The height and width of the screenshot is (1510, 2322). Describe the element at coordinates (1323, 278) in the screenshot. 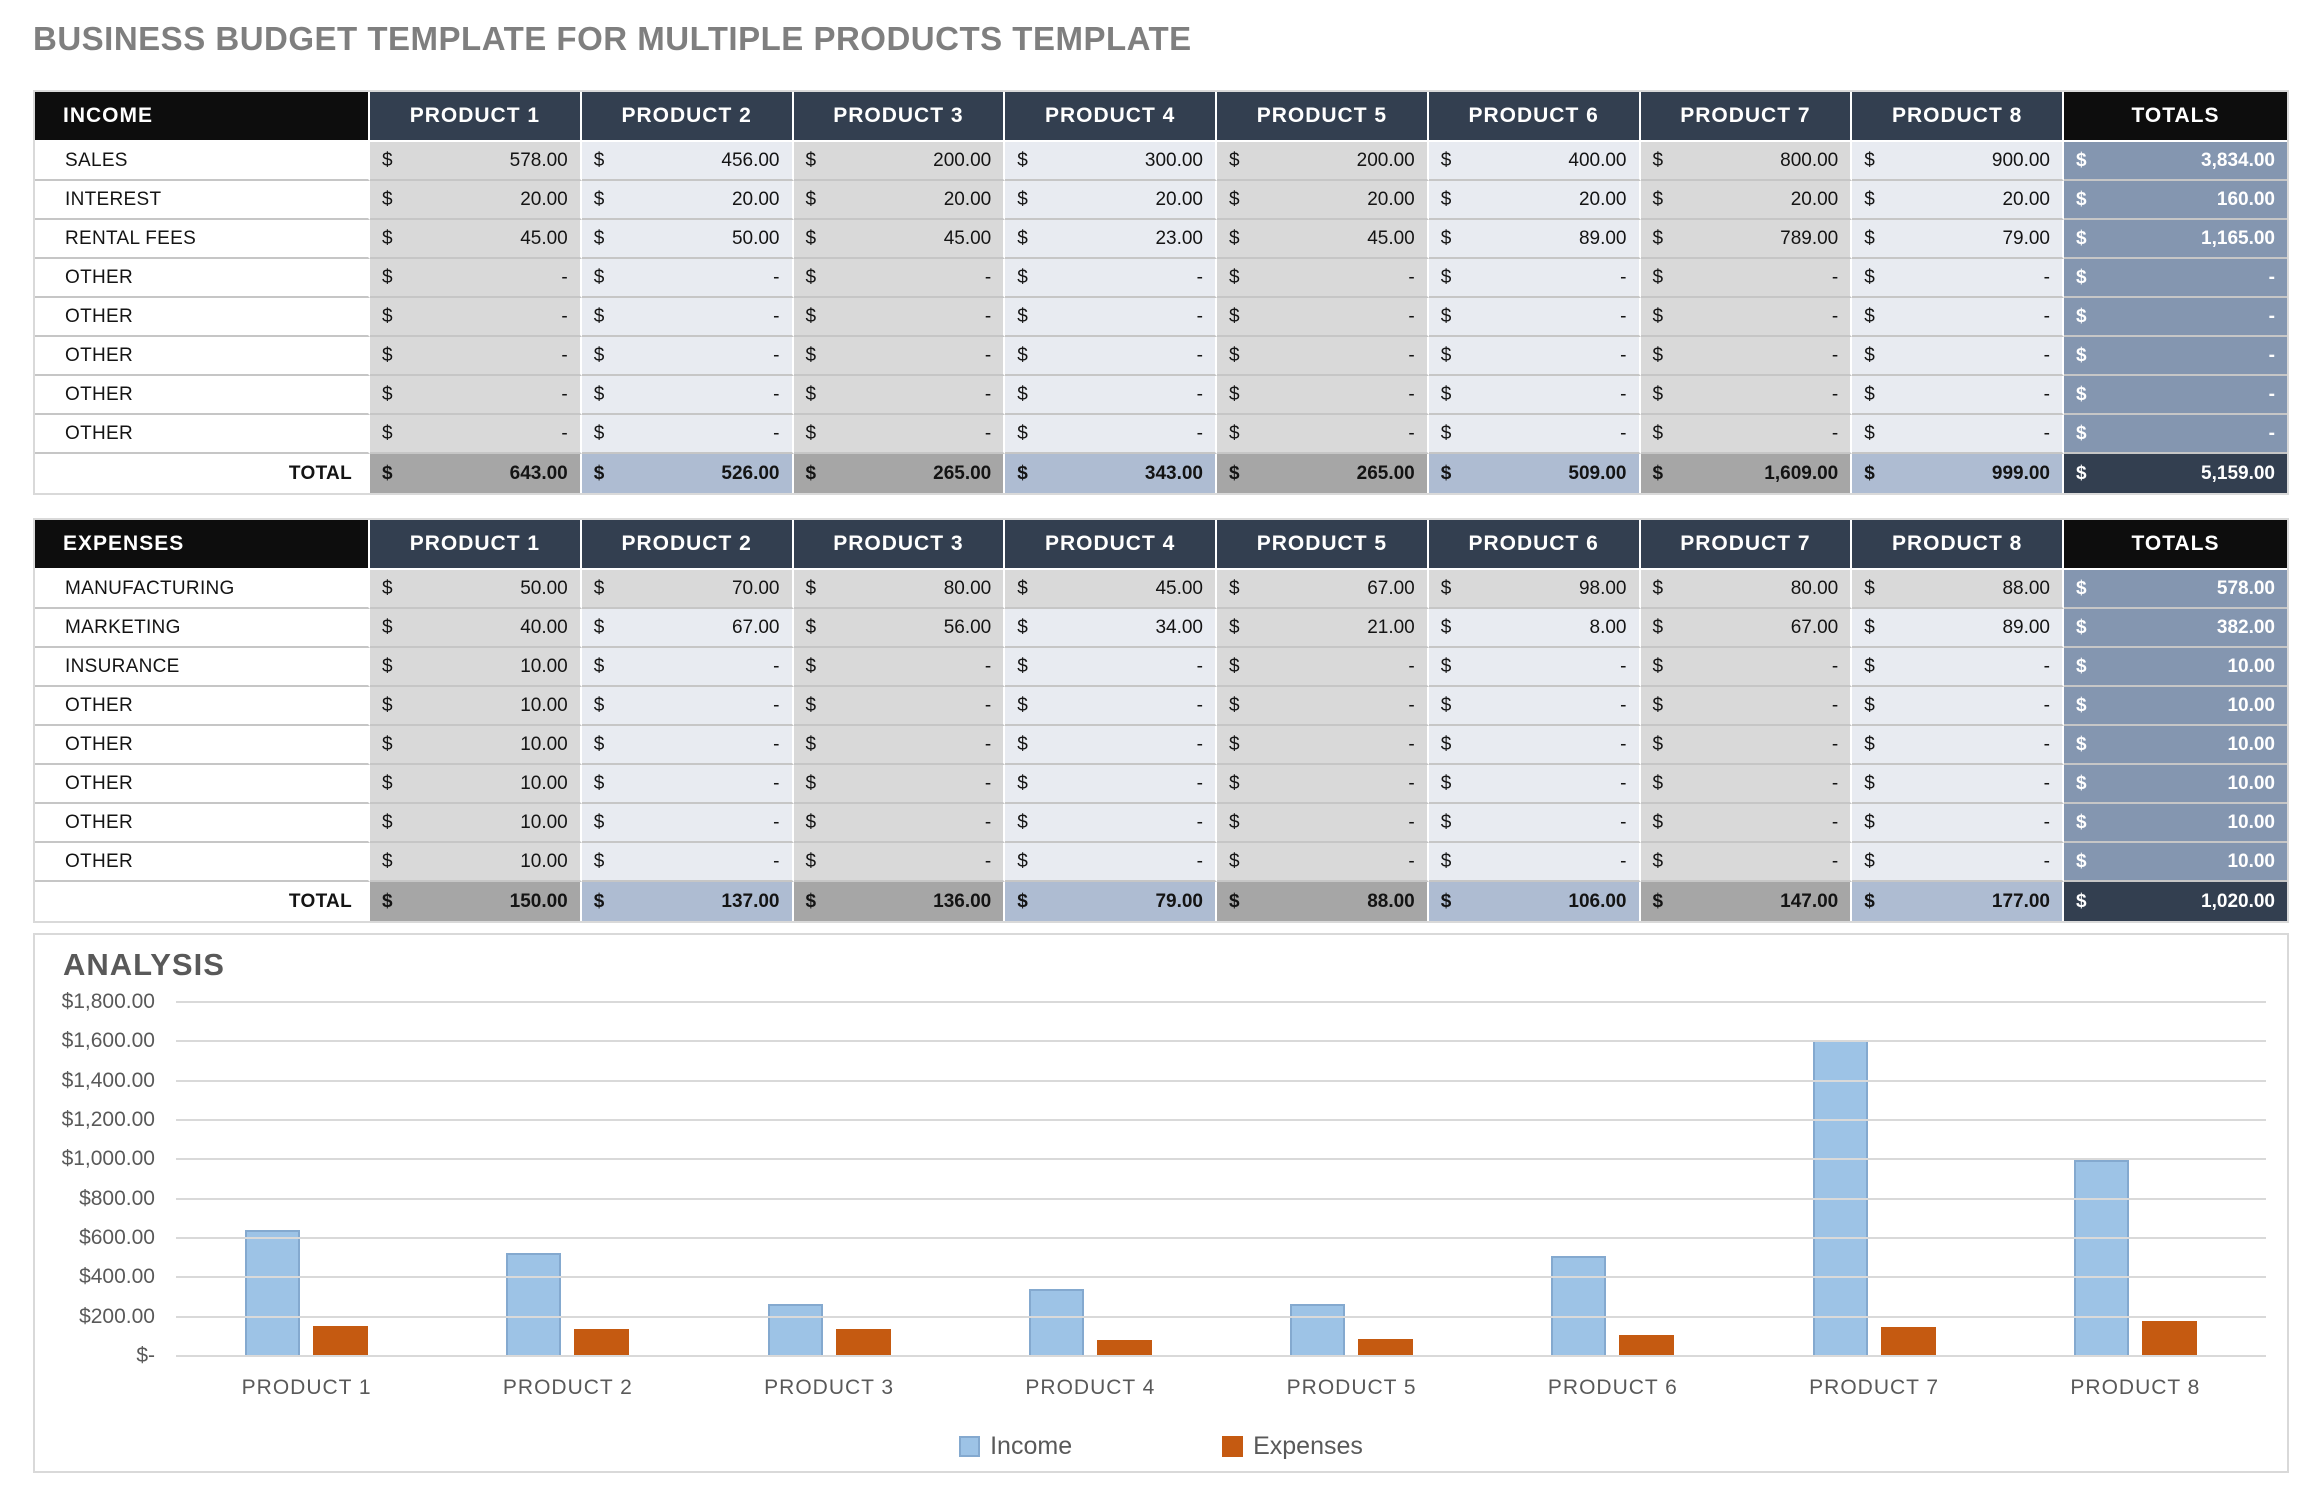

I see `income-cell-r3-product-5: $ -` at that location.